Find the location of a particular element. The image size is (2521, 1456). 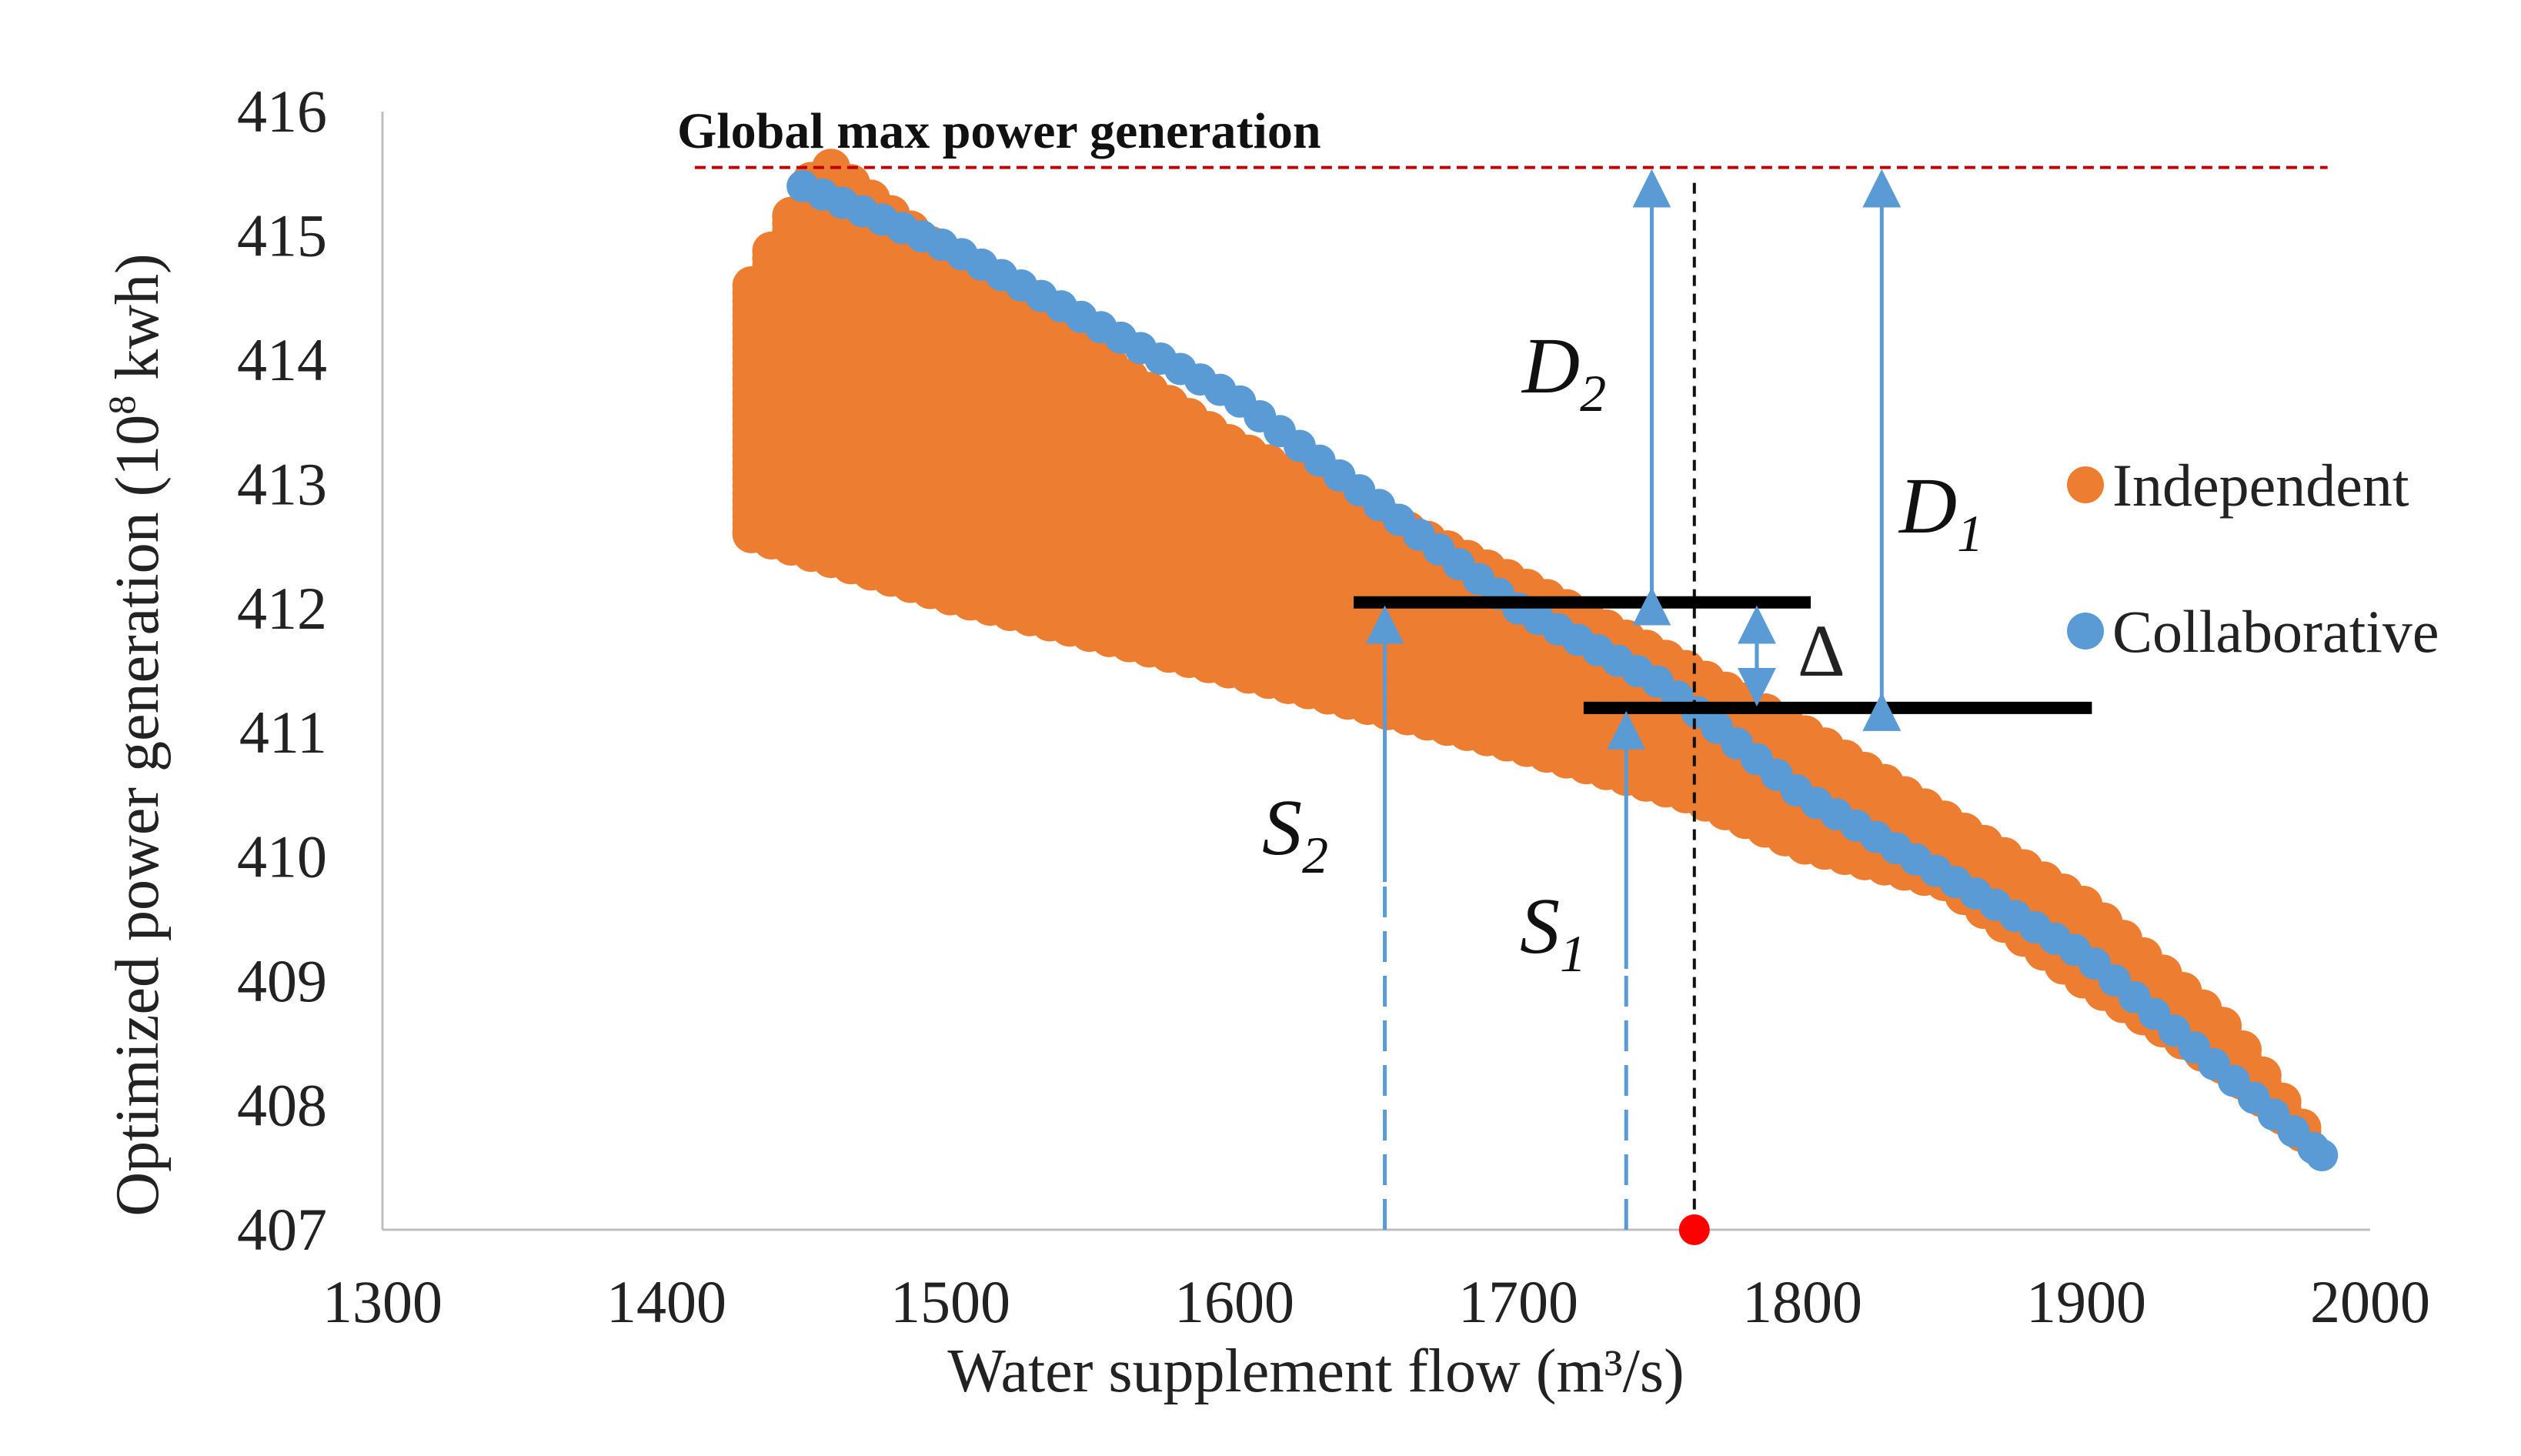

legend-independent-marker is located at coordinates (2085, 485).